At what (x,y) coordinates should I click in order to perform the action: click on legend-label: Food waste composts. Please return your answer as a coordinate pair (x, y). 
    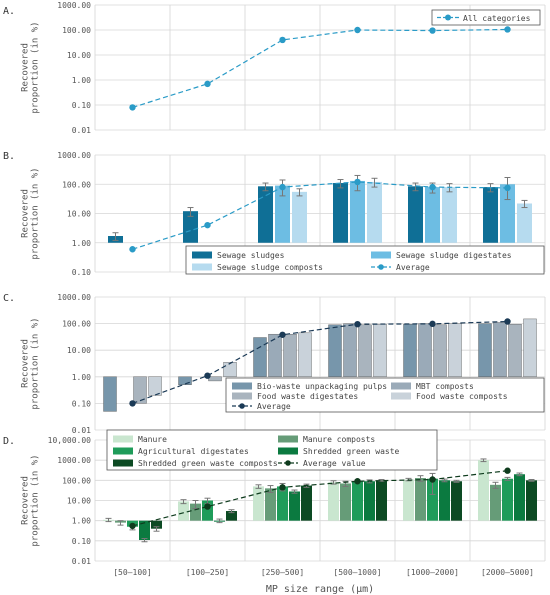
    Looking at the image, I should click on (462, 396).